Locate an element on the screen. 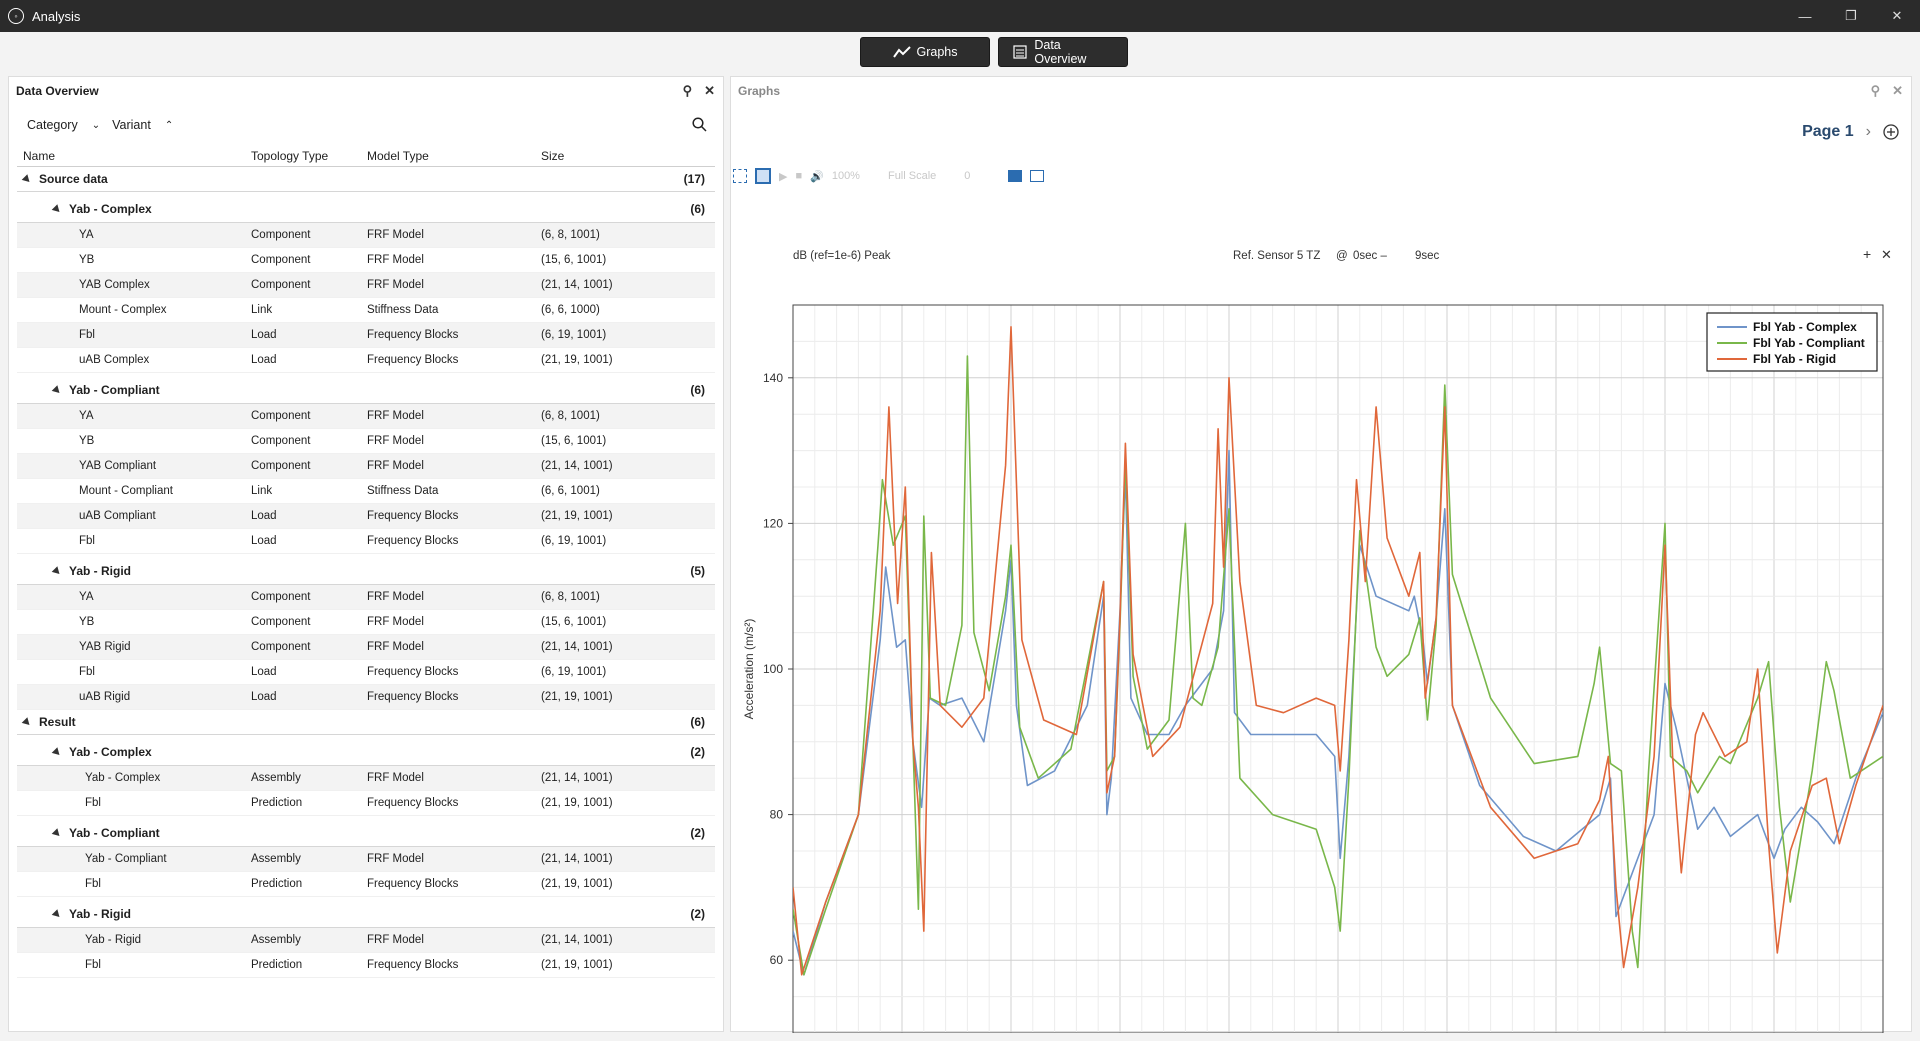 Image resolution: width=1920 pixels, height=1041 pixels. legend-entry: Fbl Yab - Compliant is located at coordinates (1809, 343).